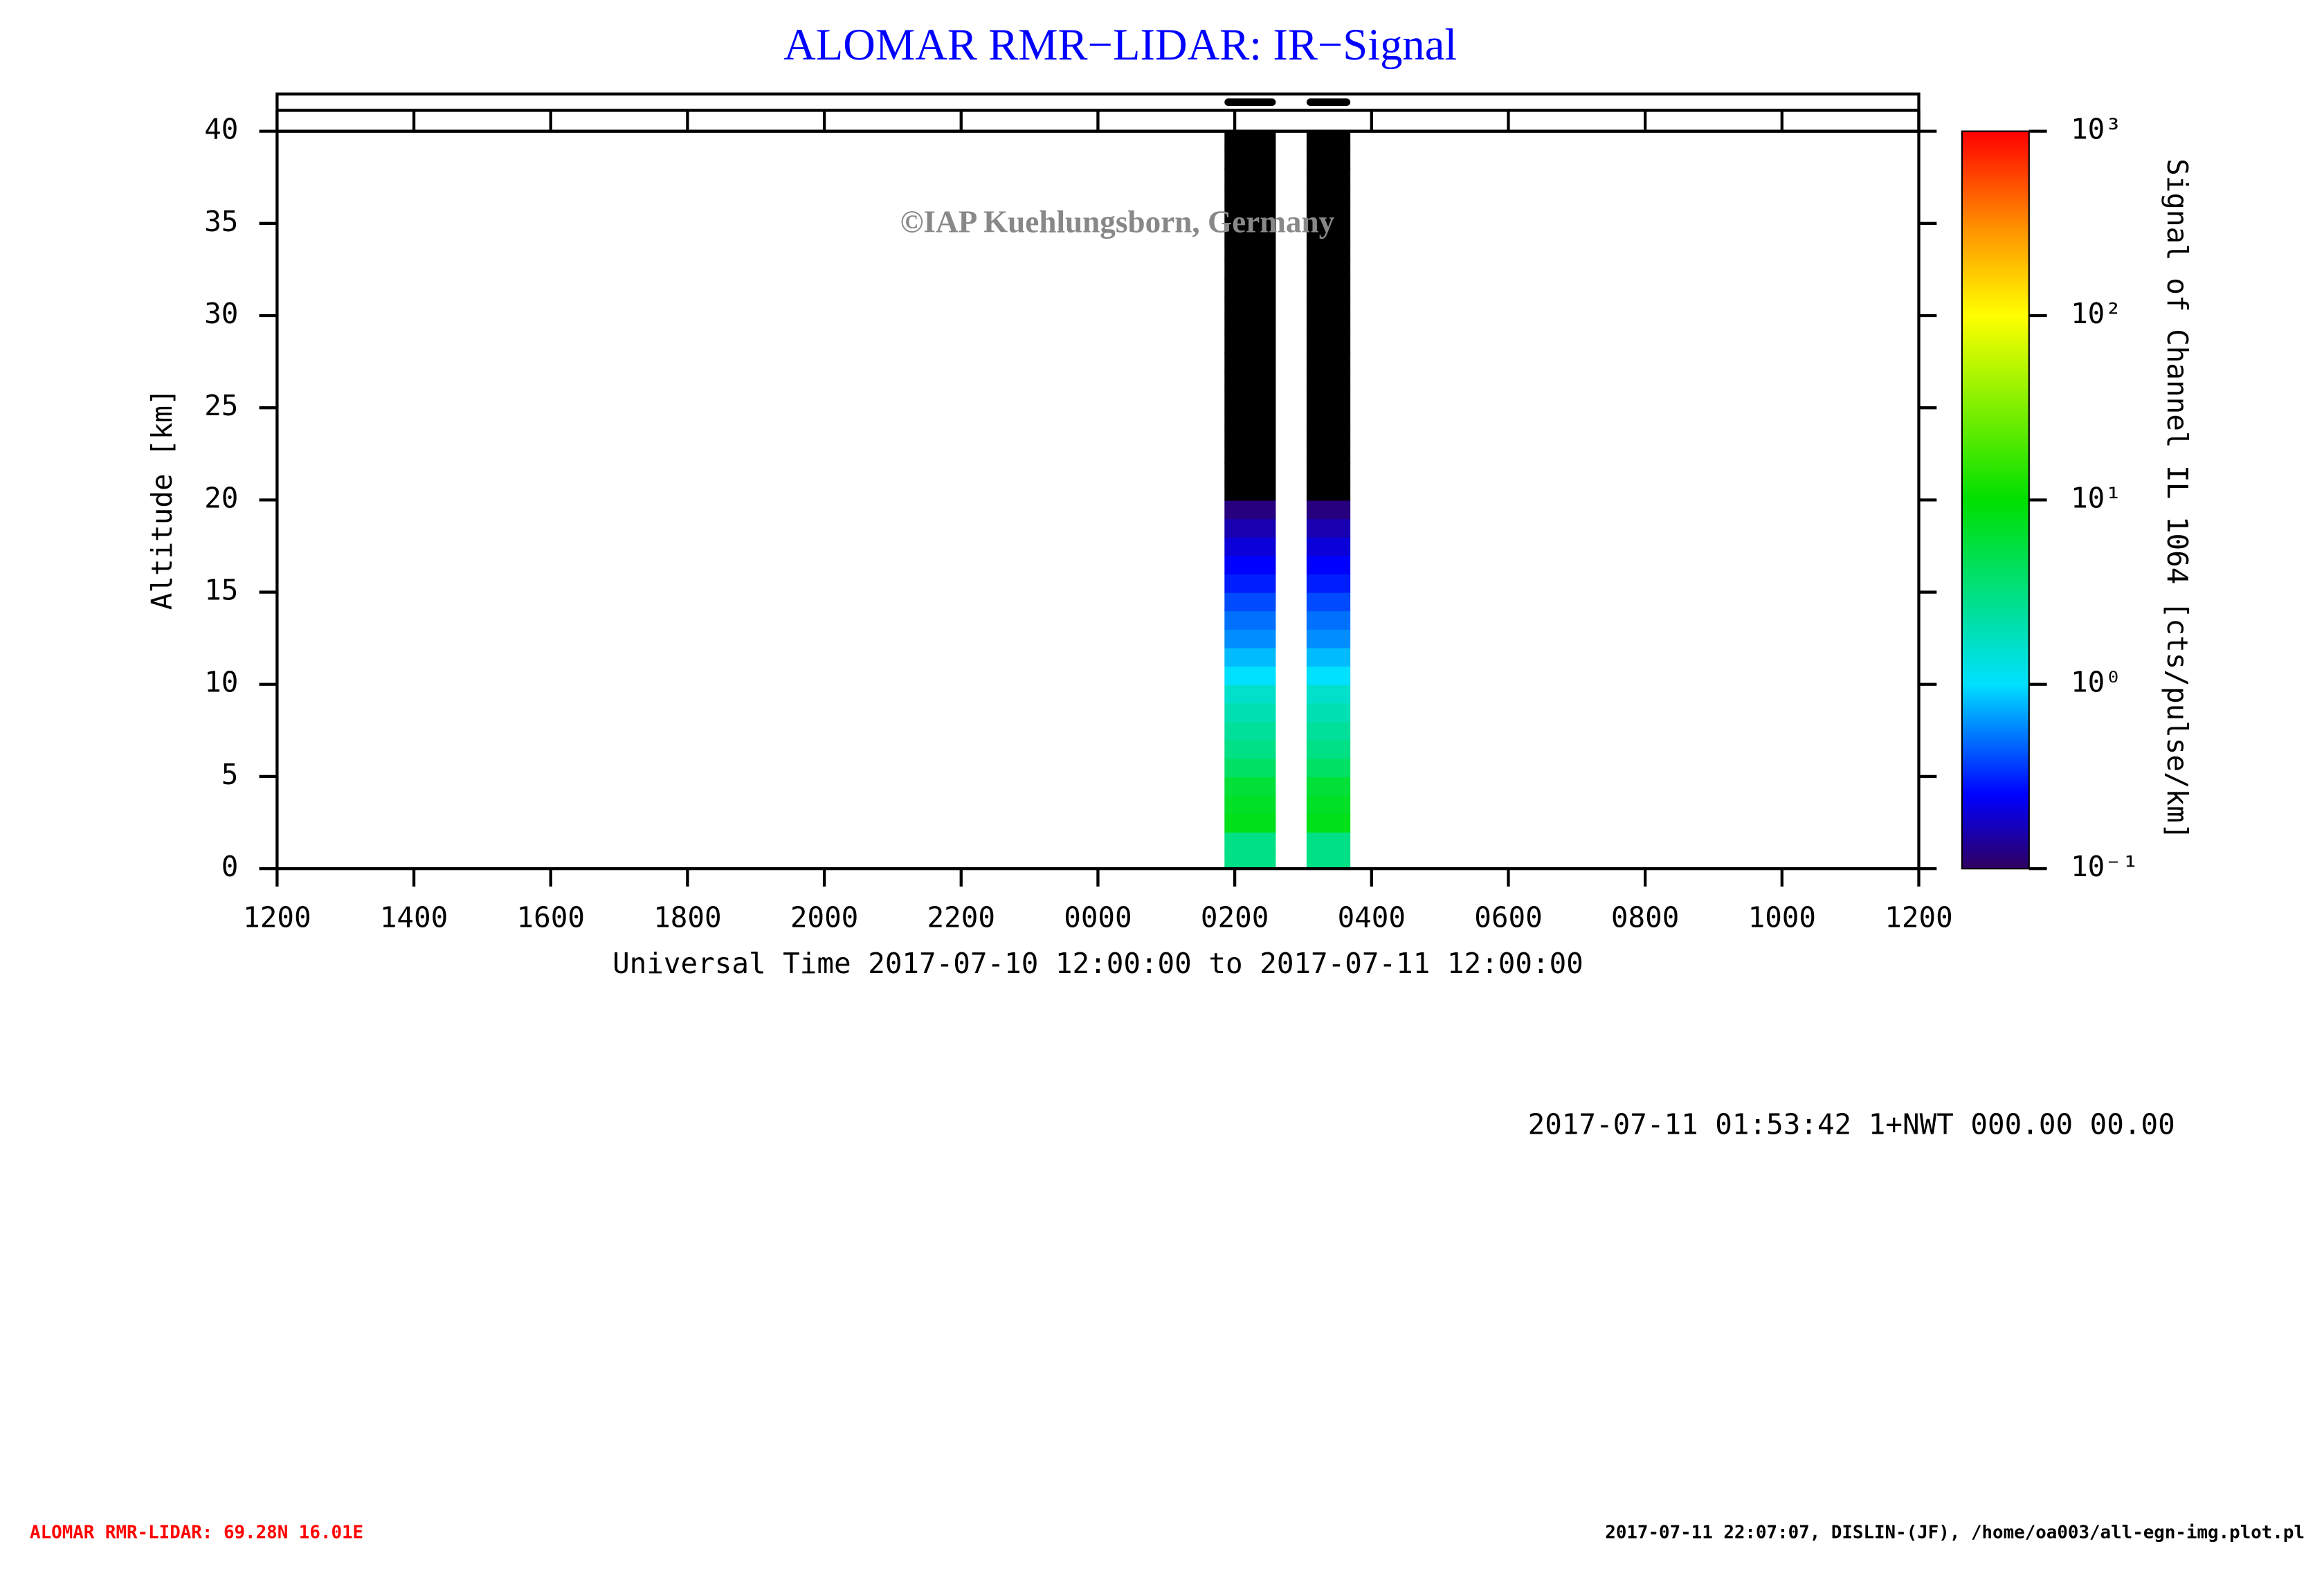 The image size is (2324, 1569). What do you see at coordinates (2105, 866) in the screenshot?
I see `colorbar-tick-label: 10⁻¹` at bounding box center [2105, 866].